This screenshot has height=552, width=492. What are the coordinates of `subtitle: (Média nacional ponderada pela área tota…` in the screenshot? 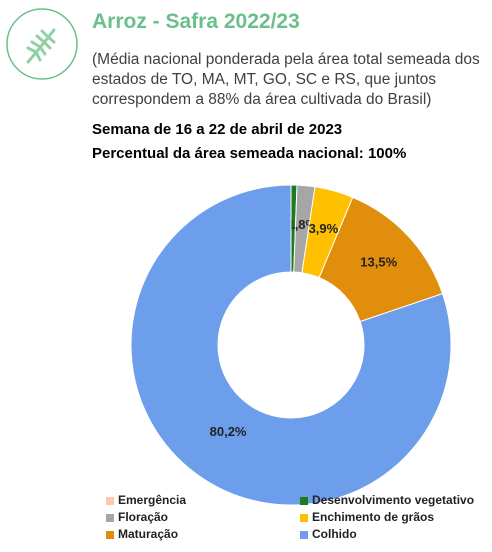 It's located at (286, 79).